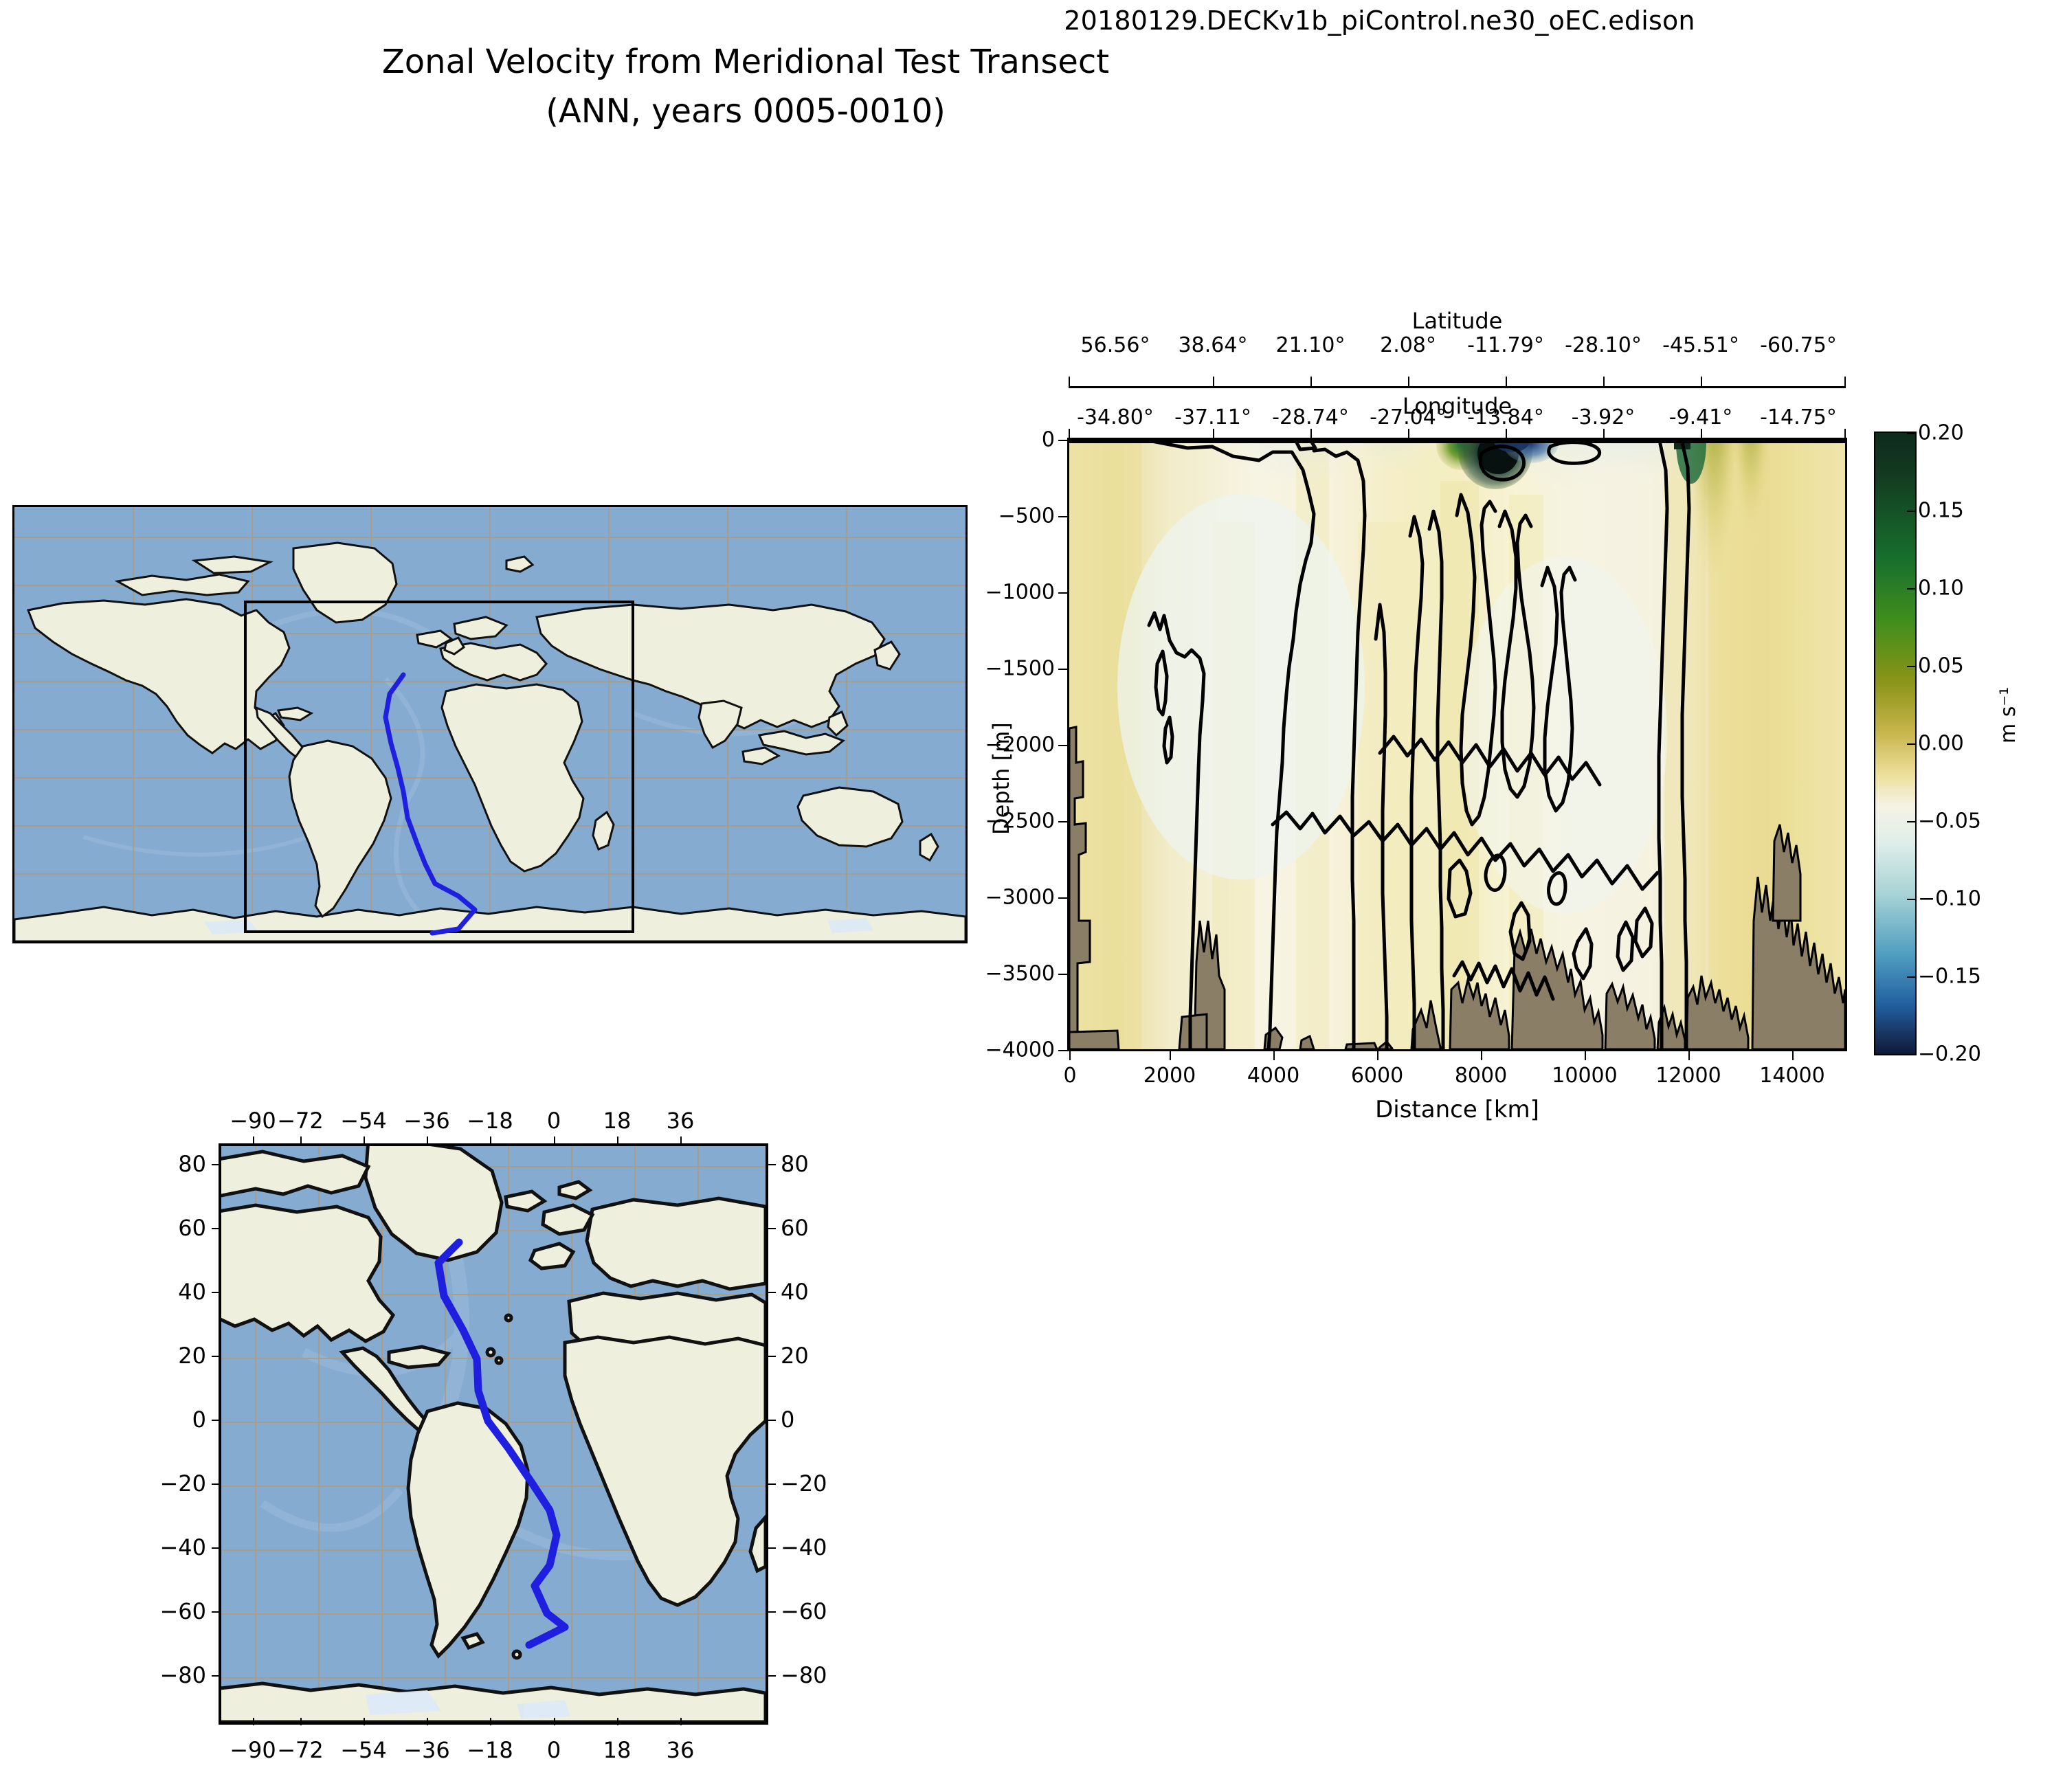 The height and width of the screenshot is (1792, 2054). What do you see at coordinates (795, 1164) in the screenshot?
I see `atlantic-ytick-right: 80` at bounding box center [795, 1164].